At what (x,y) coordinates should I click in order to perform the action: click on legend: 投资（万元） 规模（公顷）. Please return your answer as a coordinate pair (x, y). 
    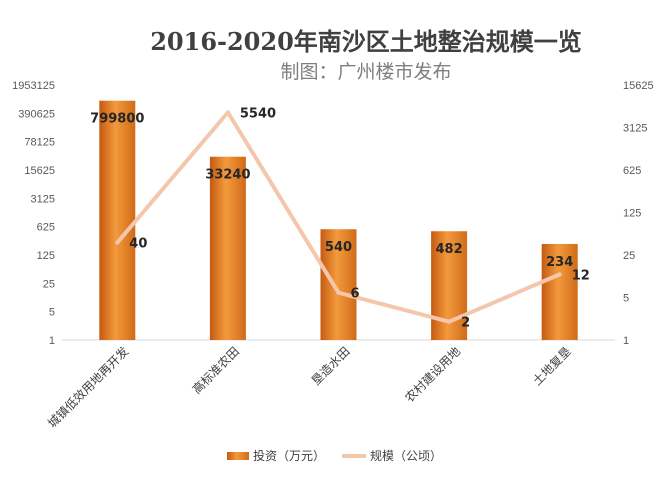
    Looking at the image, I should click on (334, 455).